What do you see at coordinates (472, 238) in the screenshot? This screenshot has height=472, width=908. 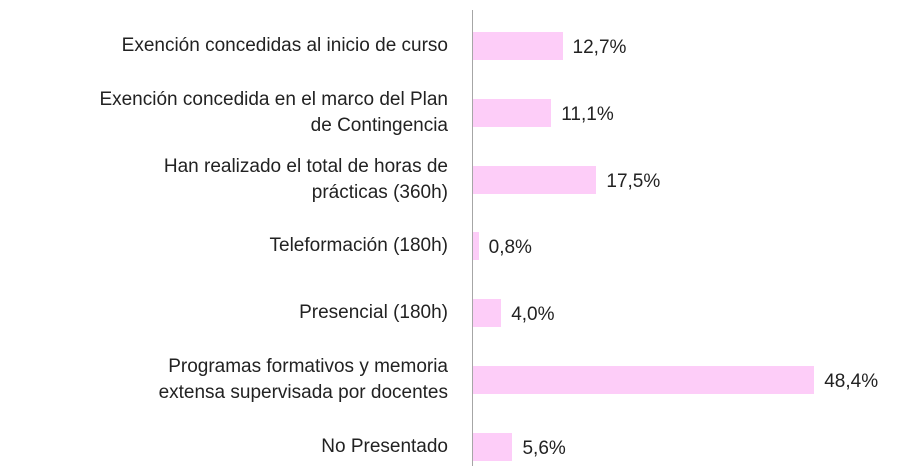 I see `category-axis` at bounding box center [472, 238].